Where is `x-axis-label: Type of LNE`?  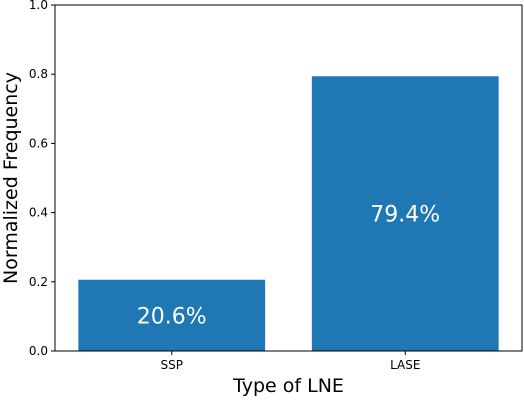 x-axis-label: Type of LNE is located at coordinates (288, 386).